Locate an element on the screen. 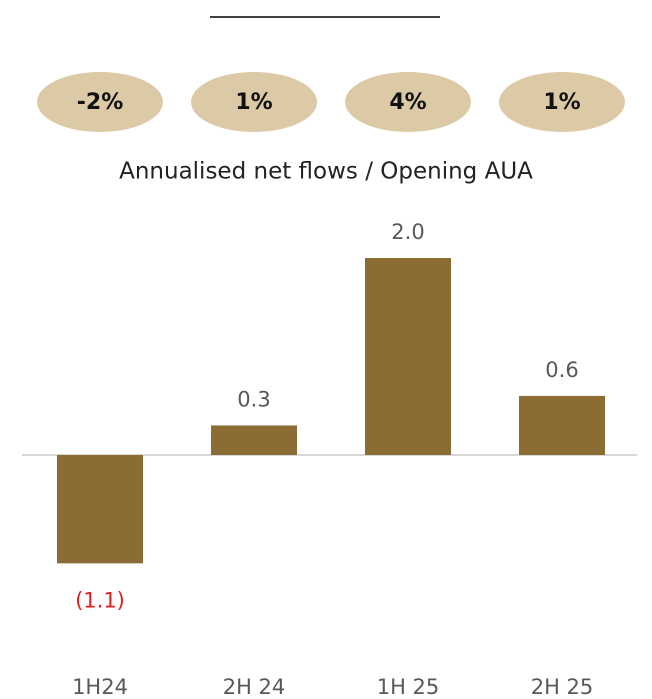 This screenshot has width=652, height=699. value-label: (1.1) is located at coordinates (100, 600).